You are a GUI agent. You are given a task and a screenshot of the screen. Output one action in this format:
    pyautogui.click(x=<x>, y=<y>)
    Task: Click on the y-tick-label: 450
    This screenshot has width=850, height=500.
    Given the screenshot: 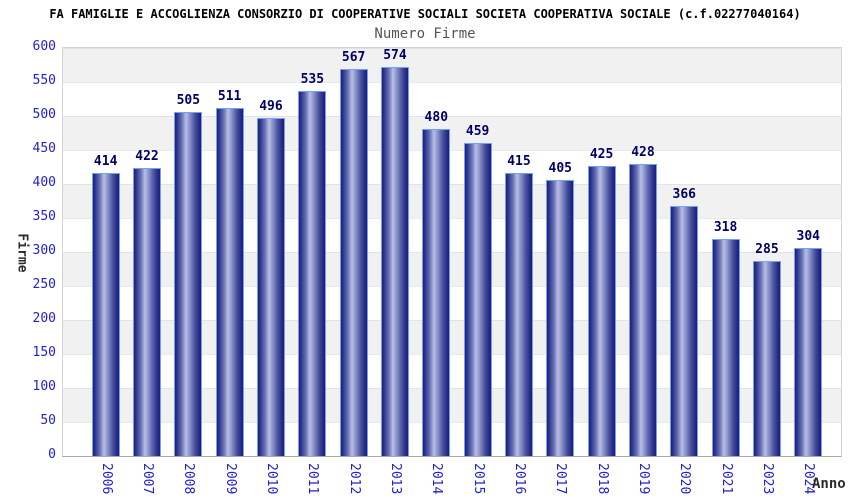 What is the action you would take?
    pyautogui.click(x=44, y=148)
    